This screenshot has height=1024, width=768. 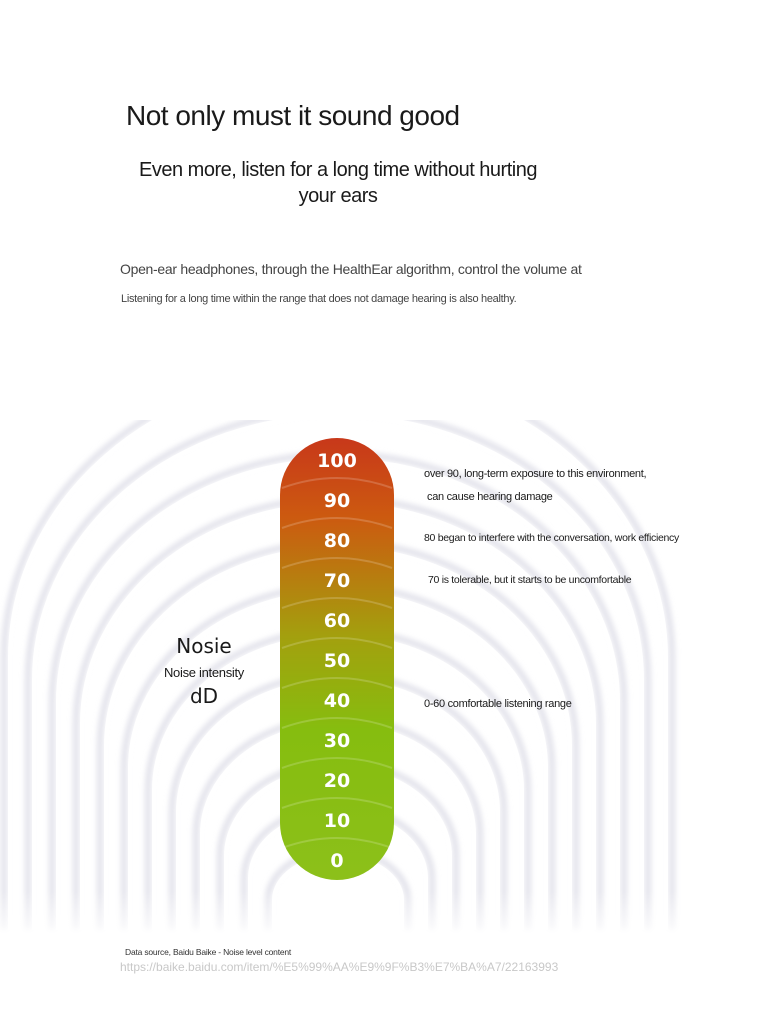 I want to click on axis-unit: dD, so click(x=204, y=696).